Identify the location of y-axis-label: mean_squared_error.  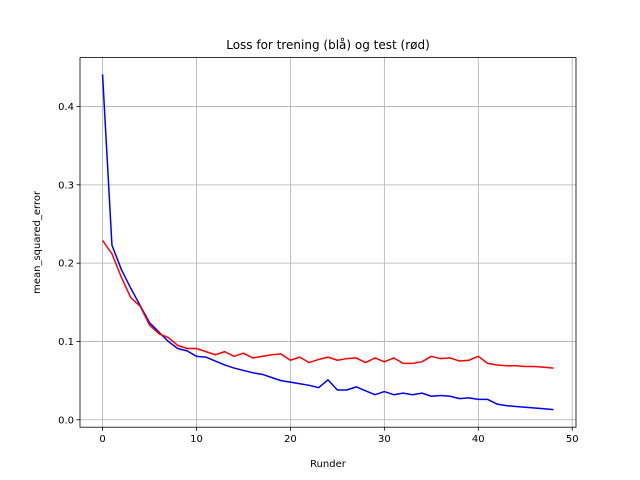
(37, 242).